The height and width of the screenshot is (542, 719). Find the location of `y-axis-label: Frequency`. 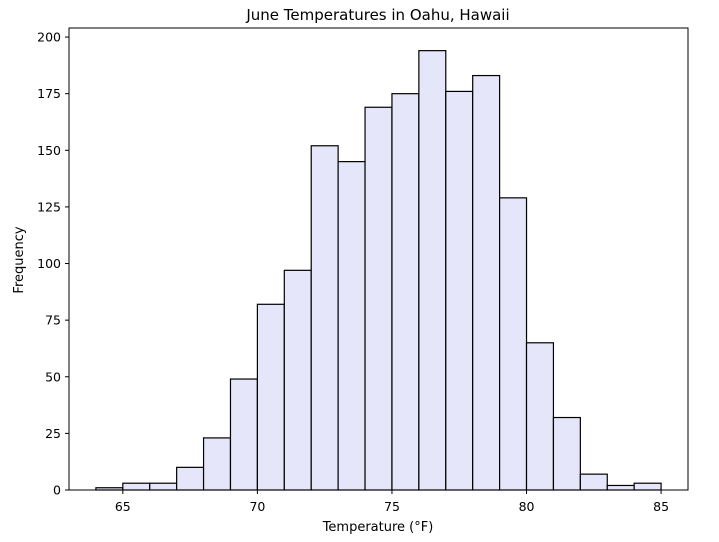

y-axis-label: Frequency is located at coordinates (19, 259).